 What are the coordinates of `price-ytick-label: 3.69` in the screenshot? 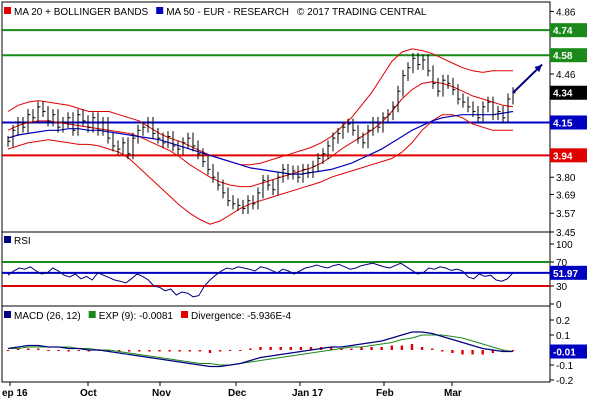 It's located at (566, 195).